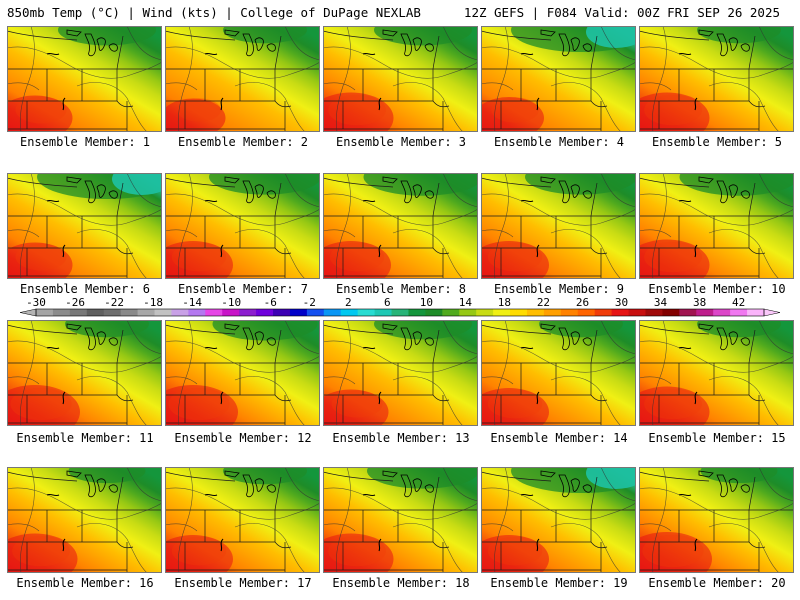 The image size is (800, 600). Describe the element at coordinates (504, 302) in the screenshot. I see `colorbar-tick-label: 18` at that location.